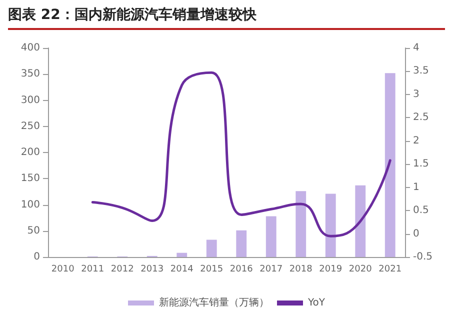  What do you see at coordinates (271, 269) in the screenshot?
I see `x-tick-label: 2017` at bounding box center [271, 269].